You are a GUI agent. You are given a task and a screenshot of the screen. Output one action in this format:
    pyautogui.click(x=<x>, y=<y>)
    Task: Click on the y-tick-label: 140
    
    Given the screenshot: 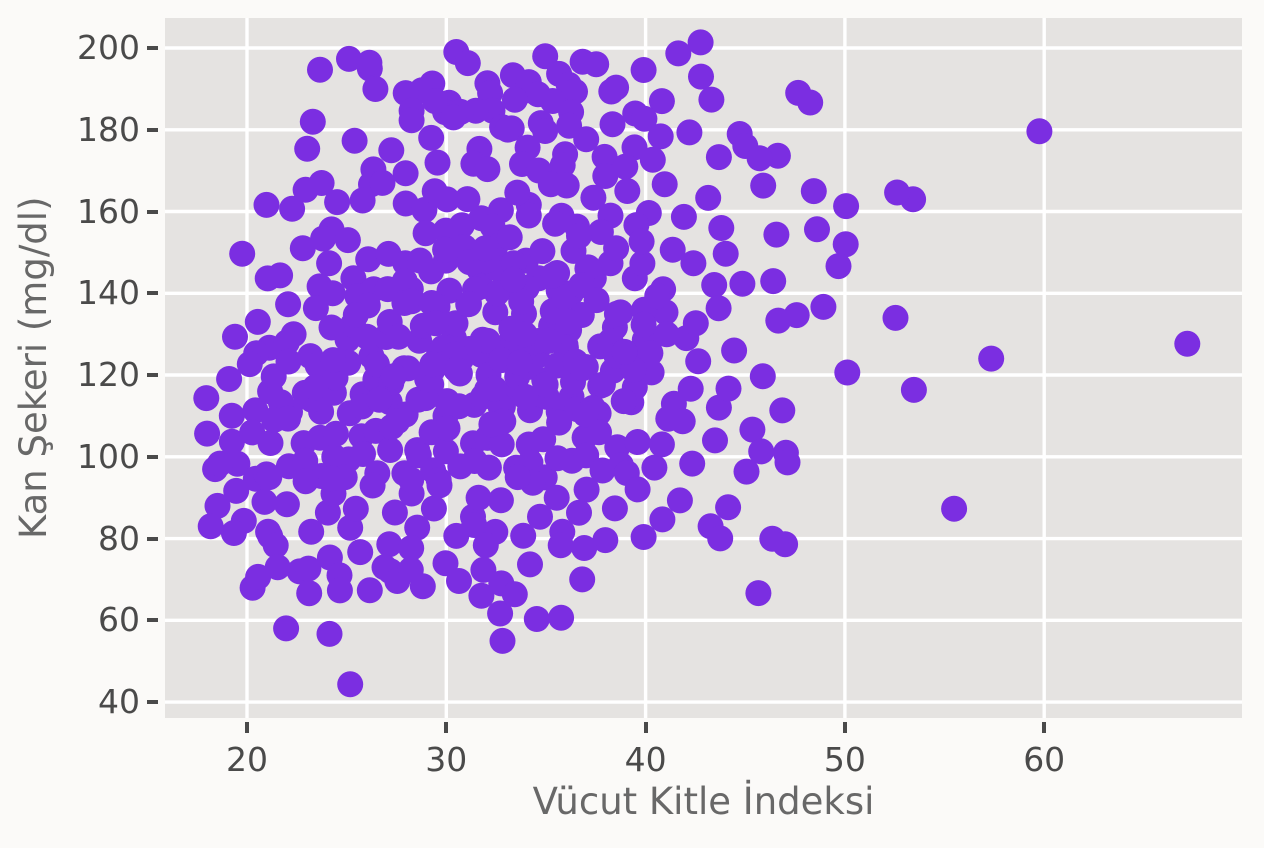 What is the action you would take?
    pyautogui.click(x=108, y=293)
    